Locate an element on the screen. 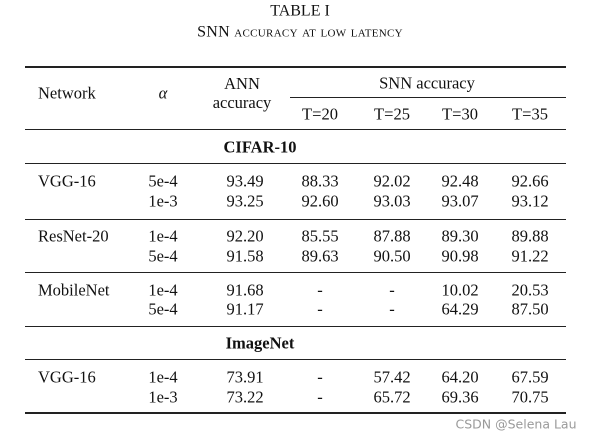  cell: 69.36 is located at coordinates (460, 397).